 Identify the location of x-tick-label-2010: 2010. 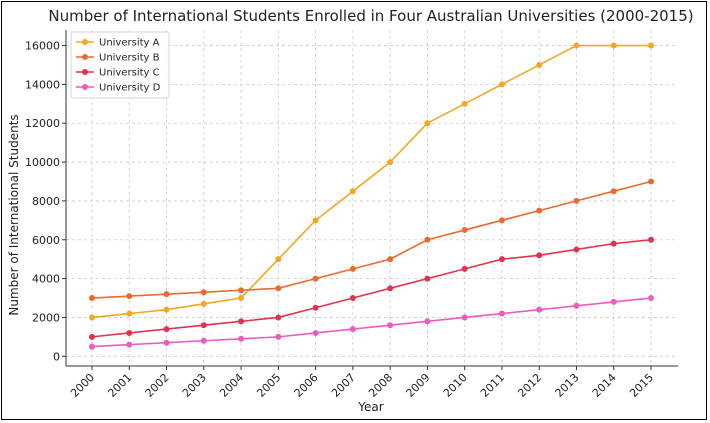
(455, 385).